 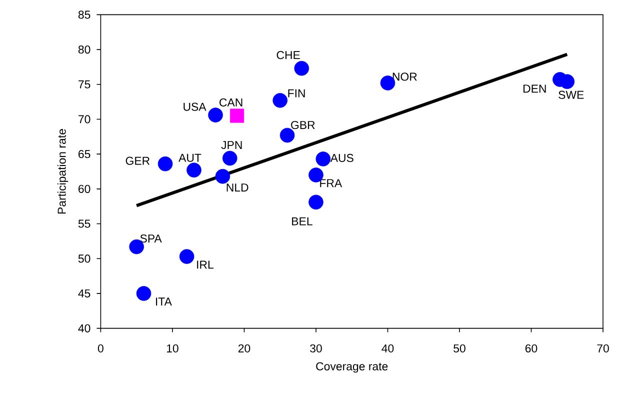 What do you see at coordinates (603, 348) in the screenshot?
I see `x-tick-label: 70` at bounding box center [603, 348].